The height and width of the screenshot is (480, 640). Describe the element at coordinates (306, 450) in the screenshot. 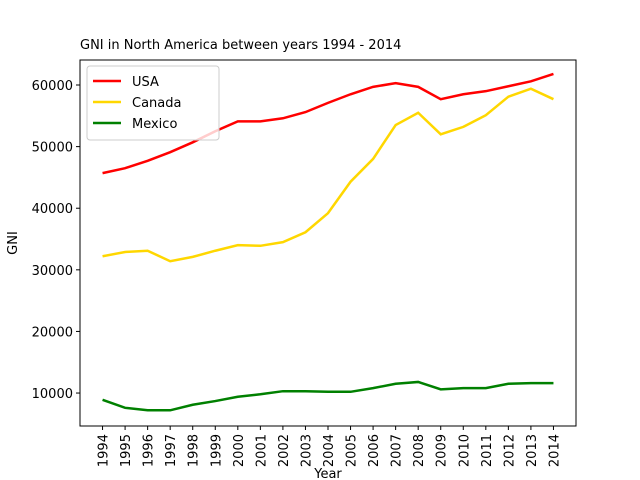

I see `x-tick-label: 2003` at that location.